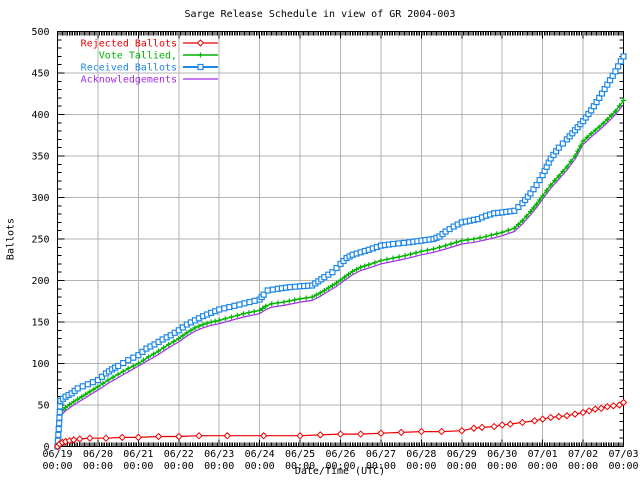 The height and width of the screenshot is (480, 640). I want to click on legend-marker-rejected-ballots, so click(200, 43).